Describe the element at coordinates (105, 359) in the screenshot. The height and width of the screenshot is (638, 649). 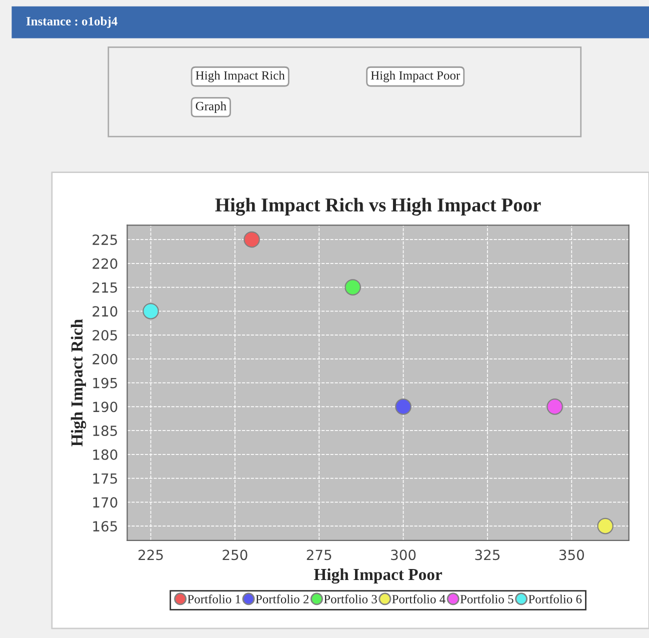
I see `y-tick-label: 200` at that location.